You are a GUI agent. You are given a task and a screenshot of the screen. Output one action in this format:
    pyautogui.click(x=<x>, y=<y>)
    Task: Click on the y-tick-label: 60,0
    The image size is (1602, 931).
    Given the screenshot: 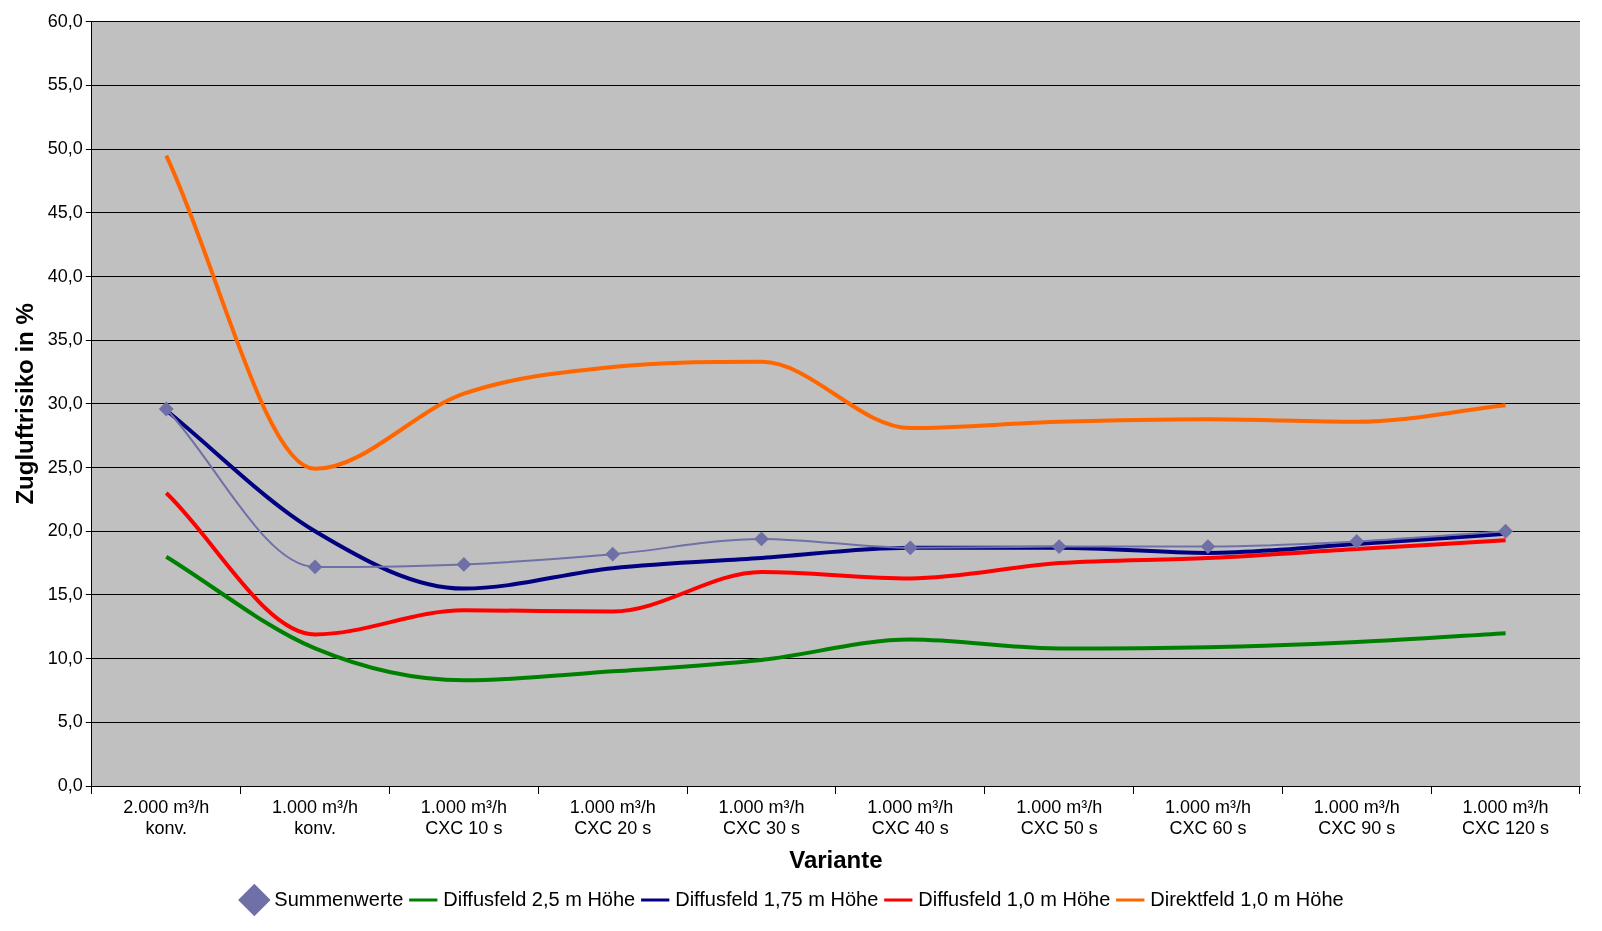 What is the action you would take?
    pyautogui.click(x=65, y=20)
    